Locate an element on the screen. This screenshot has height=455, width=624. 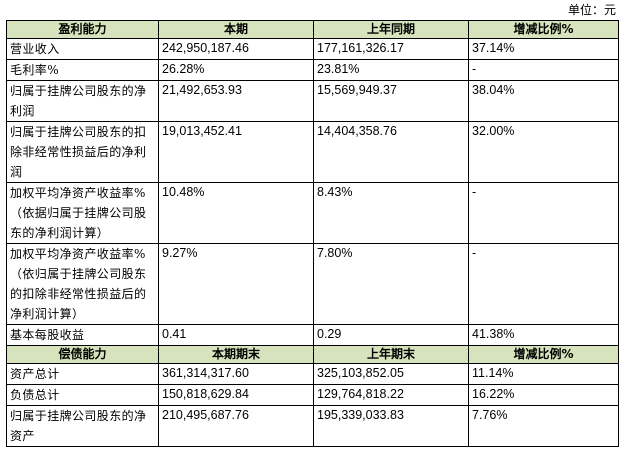
cell-change: 41.38% is located at coordinates (543, 335).